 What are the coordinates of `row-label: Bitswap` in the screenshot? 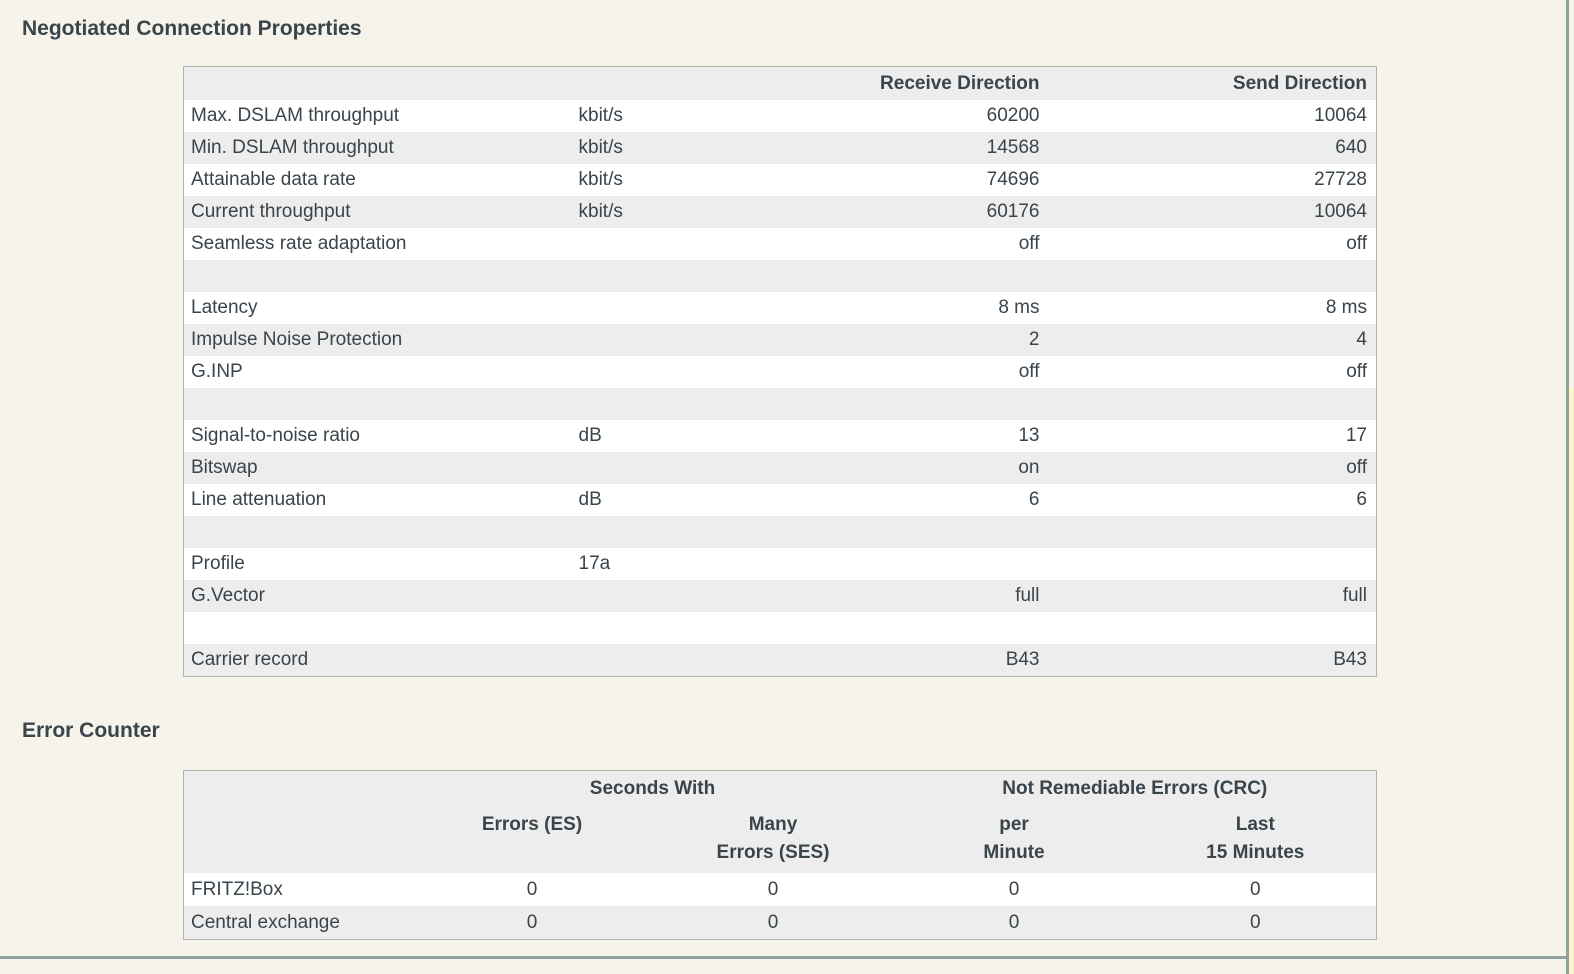 It's located at (224, 467).